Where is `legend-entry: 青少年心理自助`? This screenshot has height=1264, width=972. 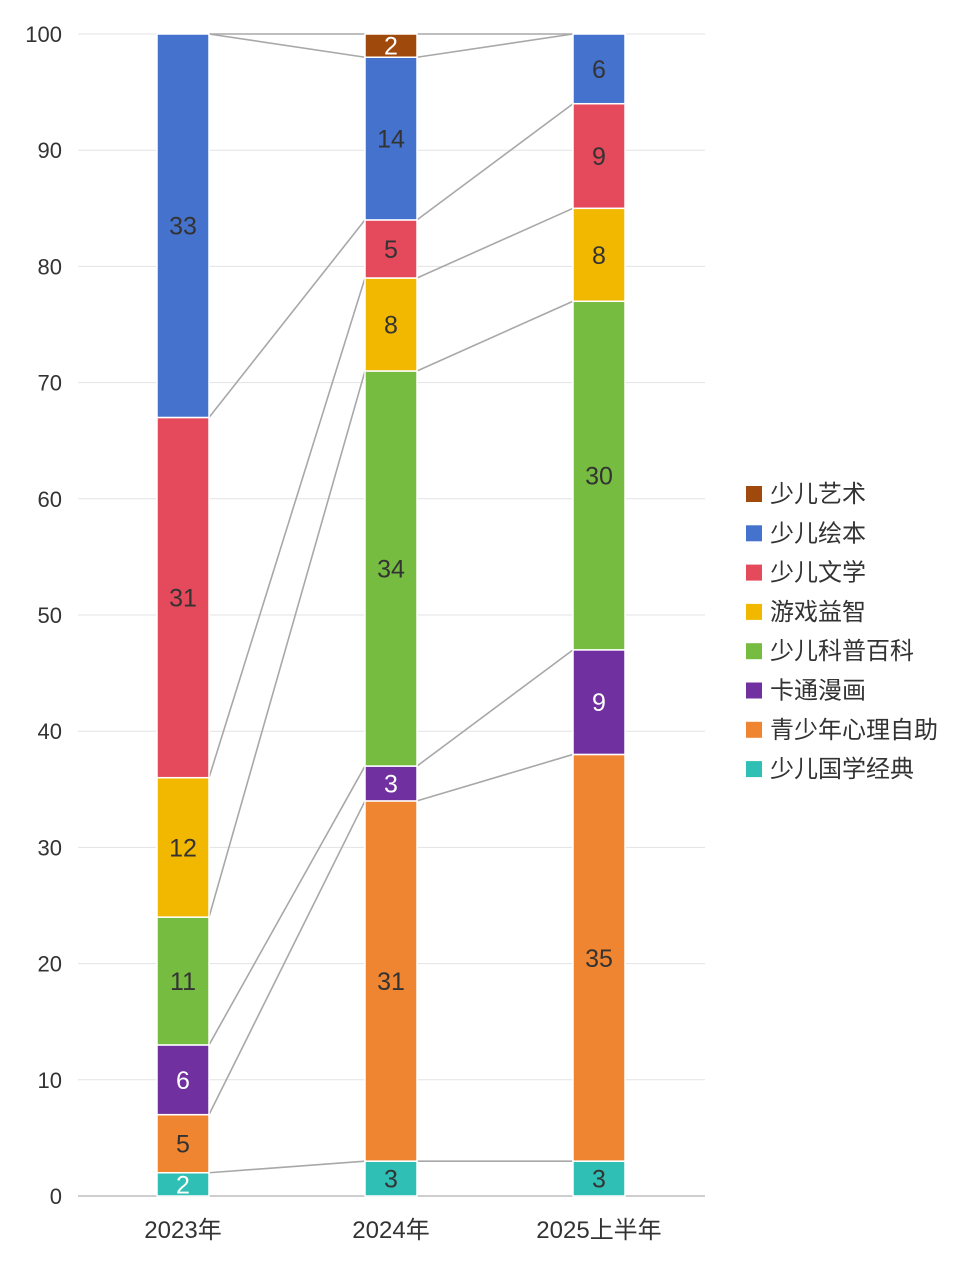 legend-entry: 青少年心理自助 is located at coordinates (854, 730).